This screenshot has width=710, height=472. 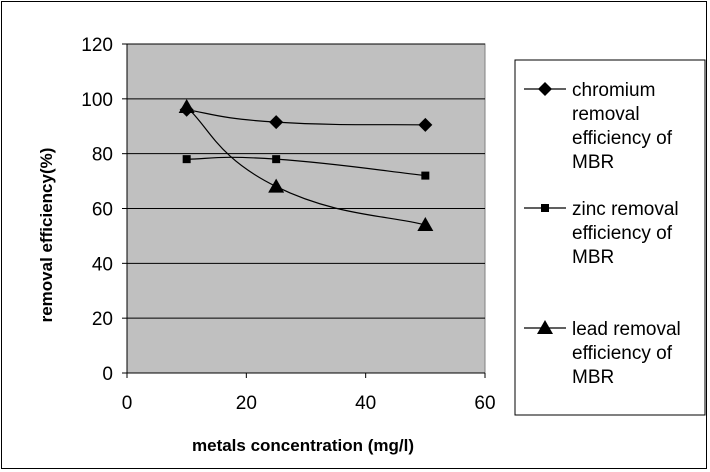 What do you see at coordinates (127, 403) in the screenshot?
I see `x-tick-label: 0` at bounding box center [127, 403].